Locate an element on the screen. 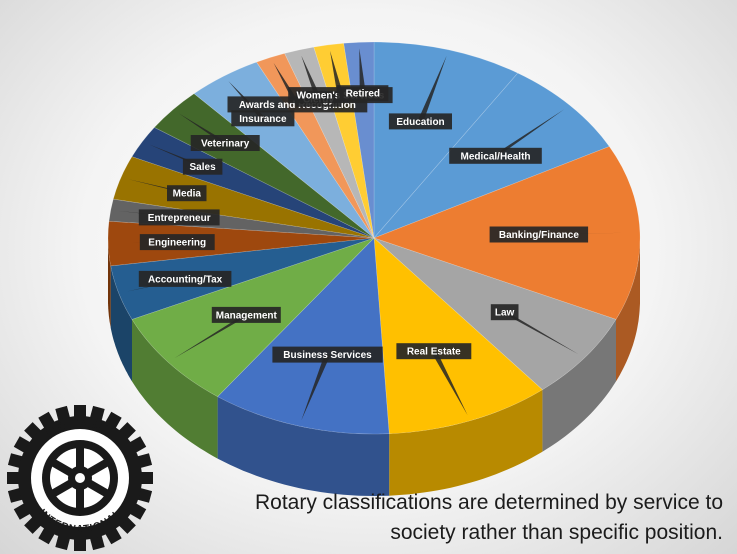  rotary-logo: ROTARY INTERNATIONAL is located at coordinates (80, 478).